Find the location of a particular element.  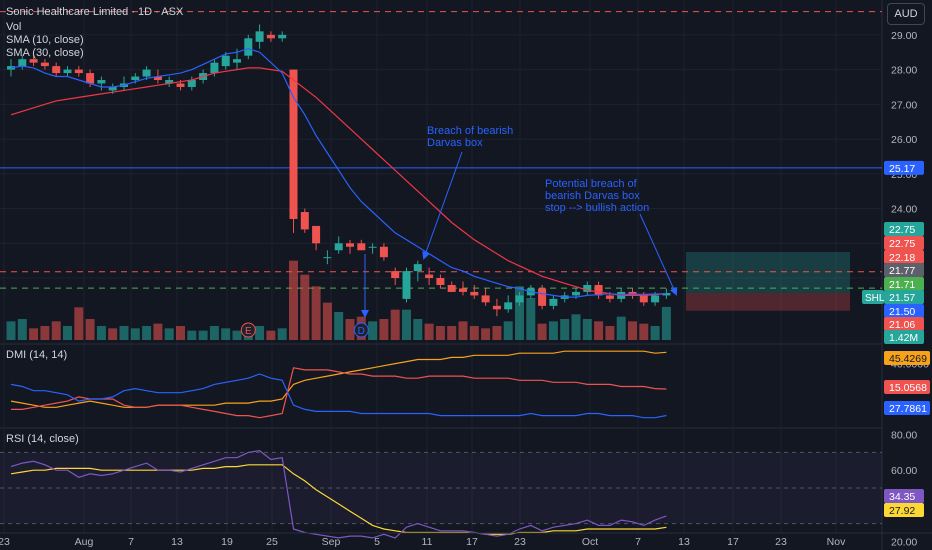

label-sma-text: 21.50 is located at coordinates (902, 312).